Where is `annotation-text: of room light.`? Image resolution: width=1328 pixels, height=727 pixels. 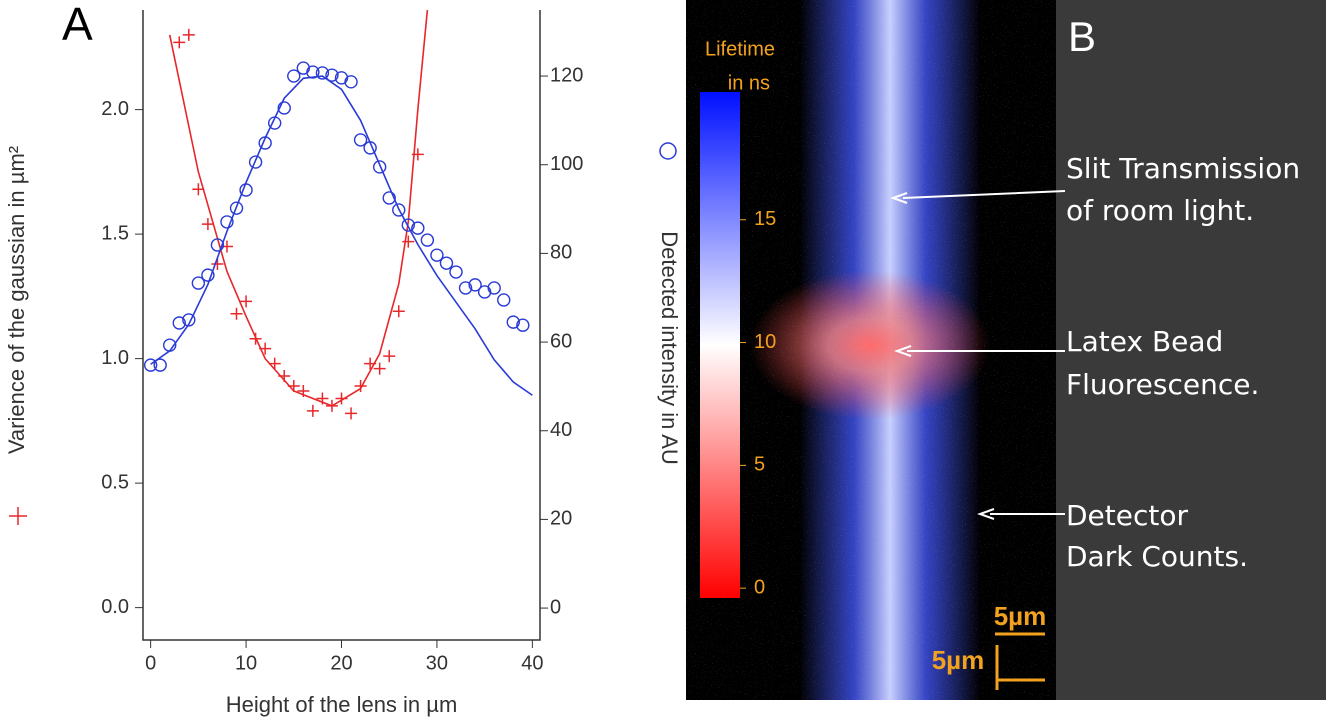 annotation-text: of room light. is located at coordinates (1160, 210).